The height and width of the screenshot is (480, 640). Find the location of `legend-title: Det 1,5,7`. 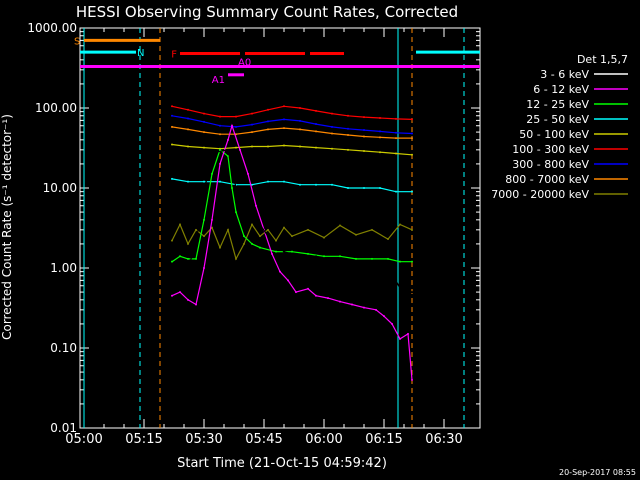

legend-title: Det 1,5,7 is located at coordinates (602, 59).